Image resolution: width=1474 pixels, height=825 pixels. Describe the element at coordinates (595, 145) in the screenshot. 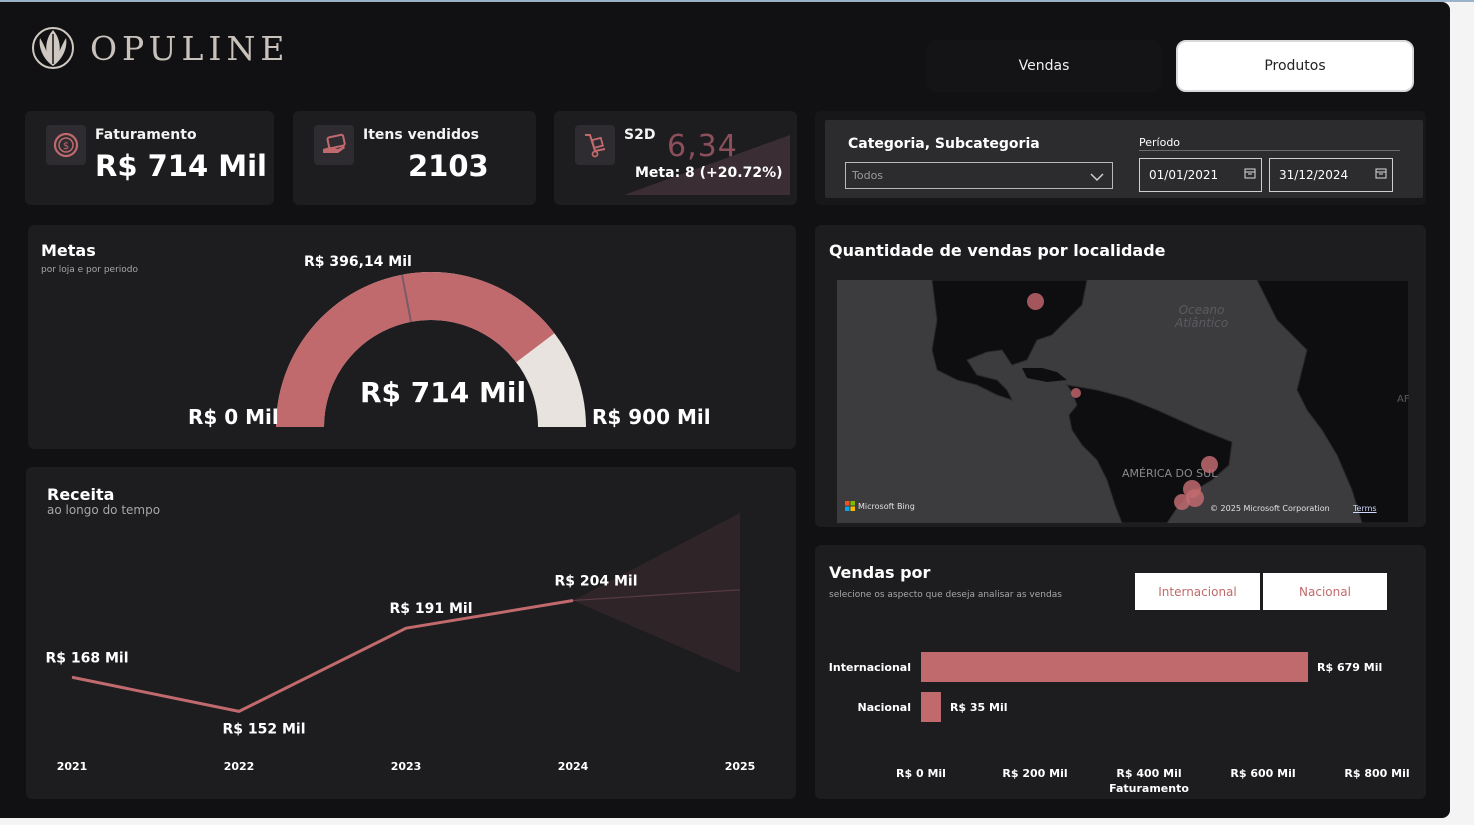

I see `hand-truck-icon` at that location.